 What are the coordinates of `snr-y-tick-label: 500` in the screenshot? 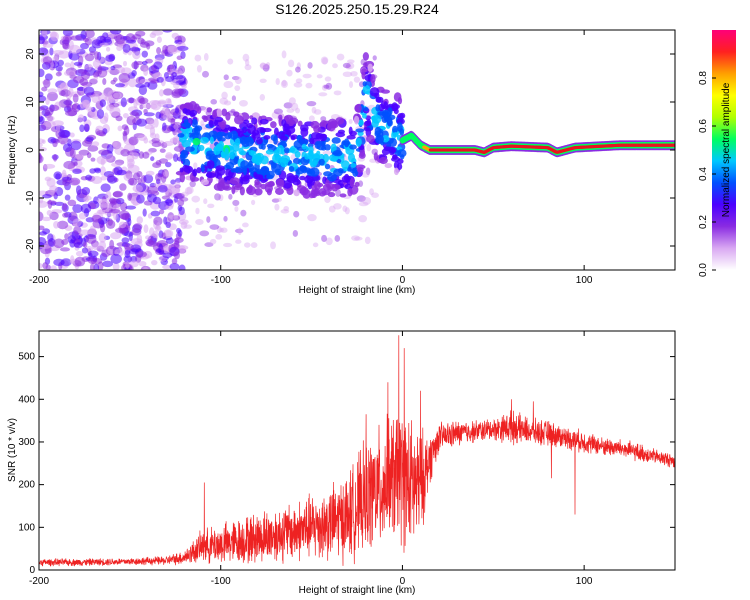 It's located at (26, 357).